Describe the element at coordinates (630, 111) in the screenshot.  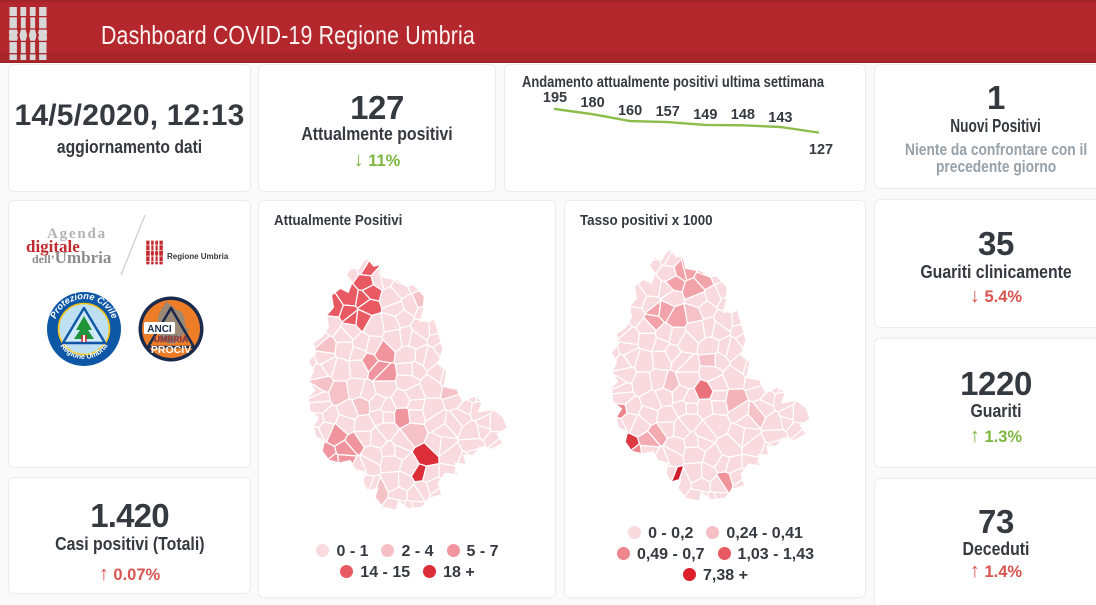
I see `svg-text: 160` at that location.